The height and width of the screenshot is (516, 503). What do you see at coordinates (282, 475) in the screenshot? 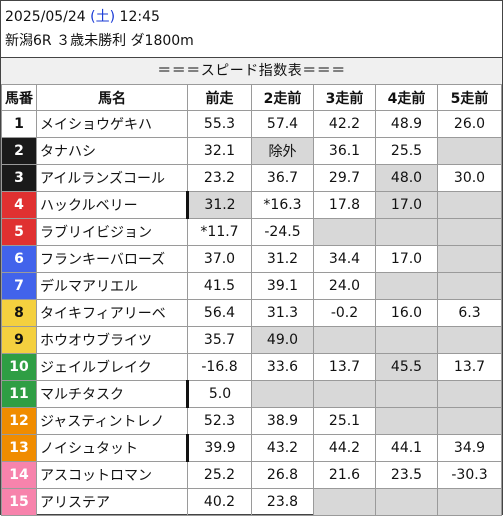
I see `speed-race2: 26.8` at bounding box center [282, 475].